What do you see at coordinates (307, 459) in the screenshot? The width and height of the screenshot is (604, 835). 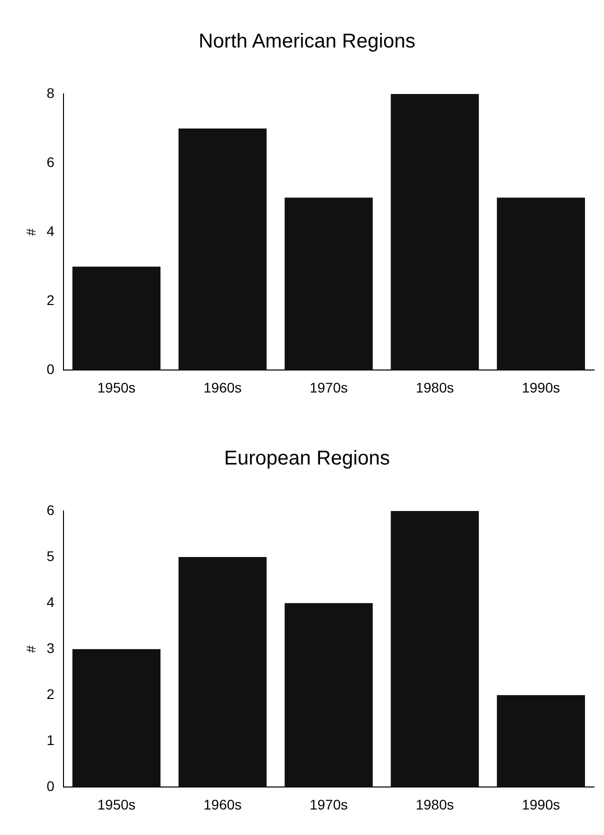 I see `chart-title: European Regions` at bounding box center [307, 459].